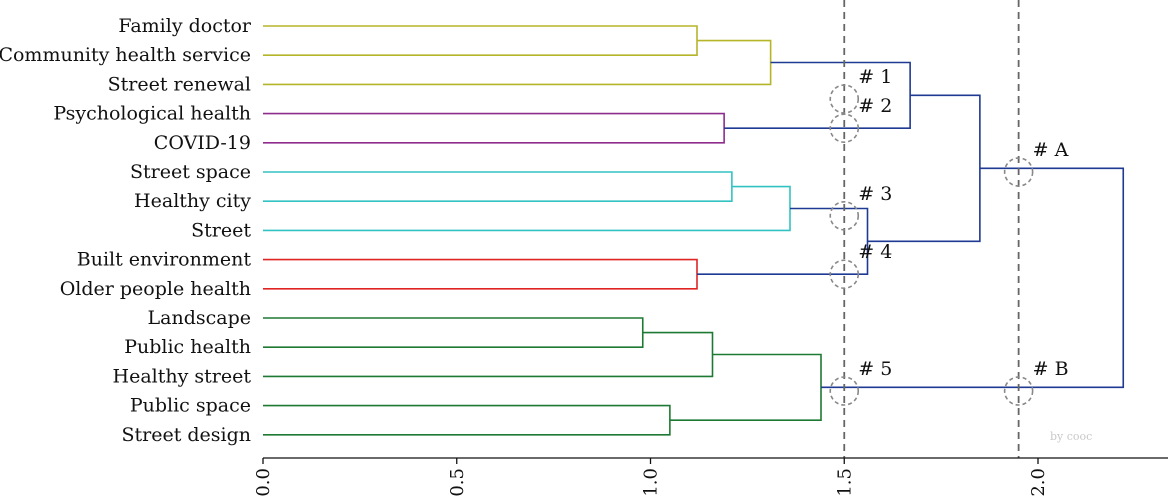  Describe the element at coordinates (199, 318) in the screenshot. I see `leaf-label: Landscape` at that location.